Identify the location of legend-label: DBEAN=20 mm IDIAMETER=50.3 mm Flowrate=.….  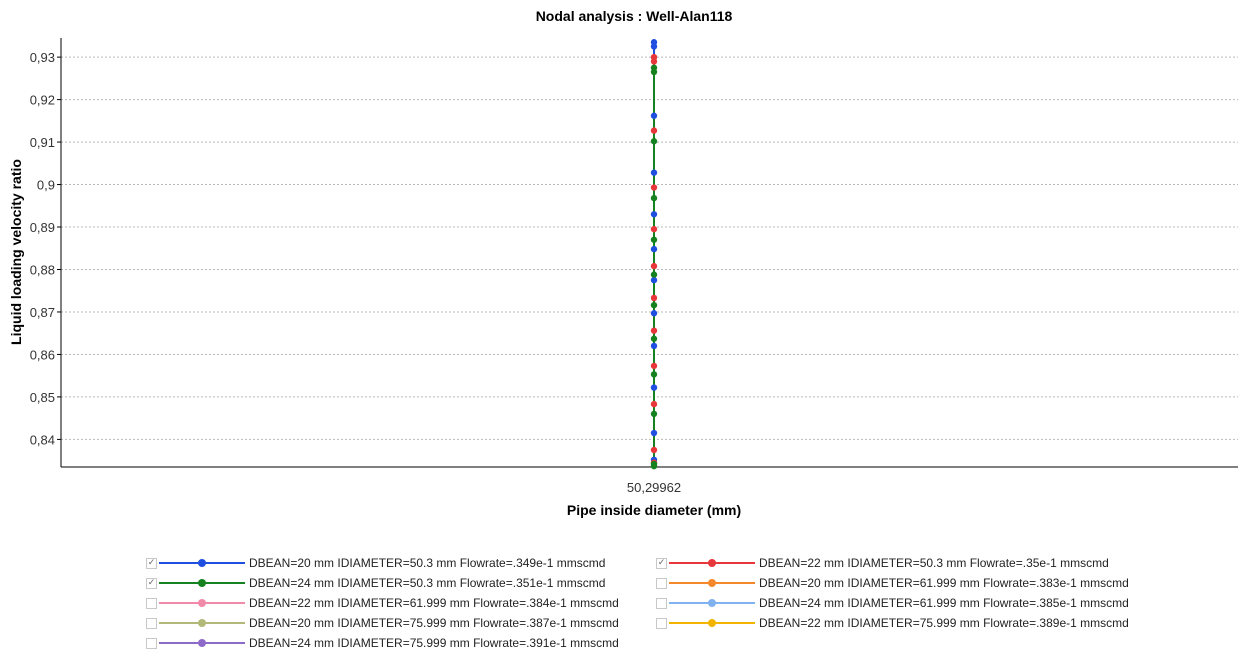
(427, 563).